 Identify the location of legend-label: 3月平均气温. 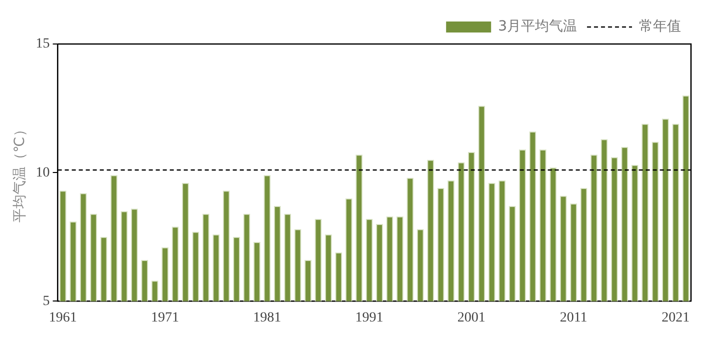
(538, 26).